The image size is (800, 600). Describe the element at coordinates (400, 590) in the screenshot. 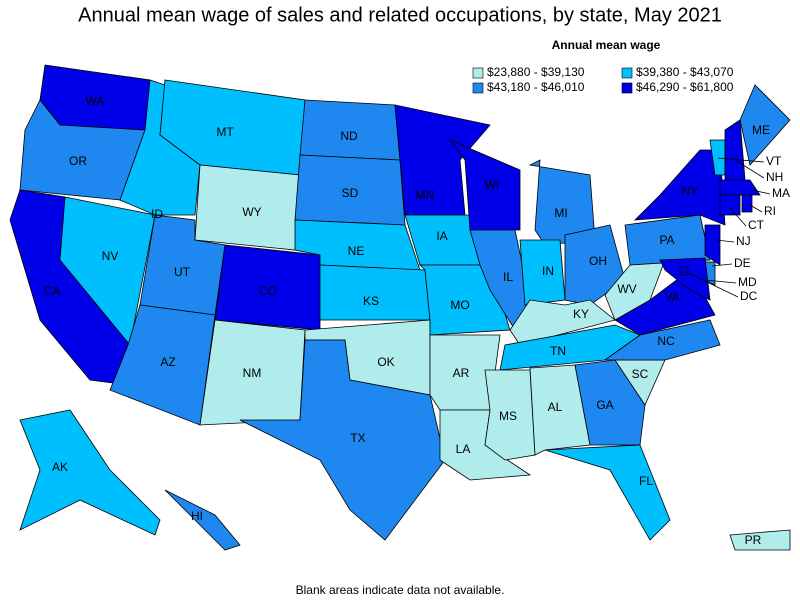

I see `note: Blank areas indicate data not available.` at that location.